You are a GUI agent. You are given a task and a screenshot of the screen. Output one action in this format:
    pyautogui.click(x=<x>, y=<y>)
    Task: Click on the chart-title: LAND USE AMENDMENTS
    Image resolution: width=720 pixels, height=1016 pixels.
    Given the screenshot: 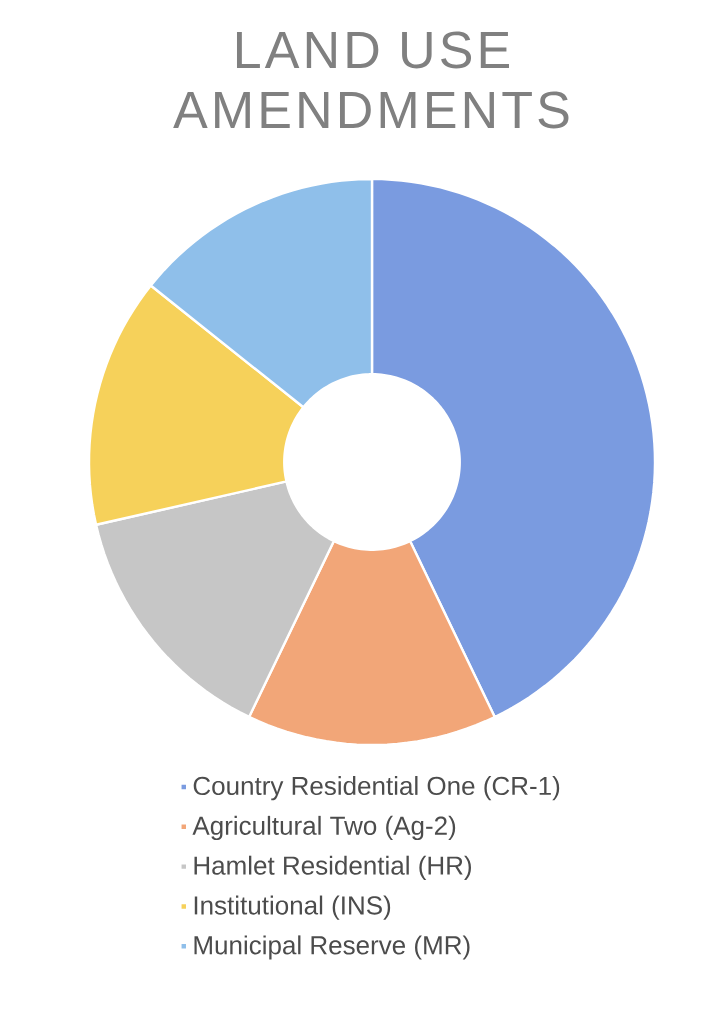 What is the action you would take?
    pyautogui.click(x=371, y=80)
    